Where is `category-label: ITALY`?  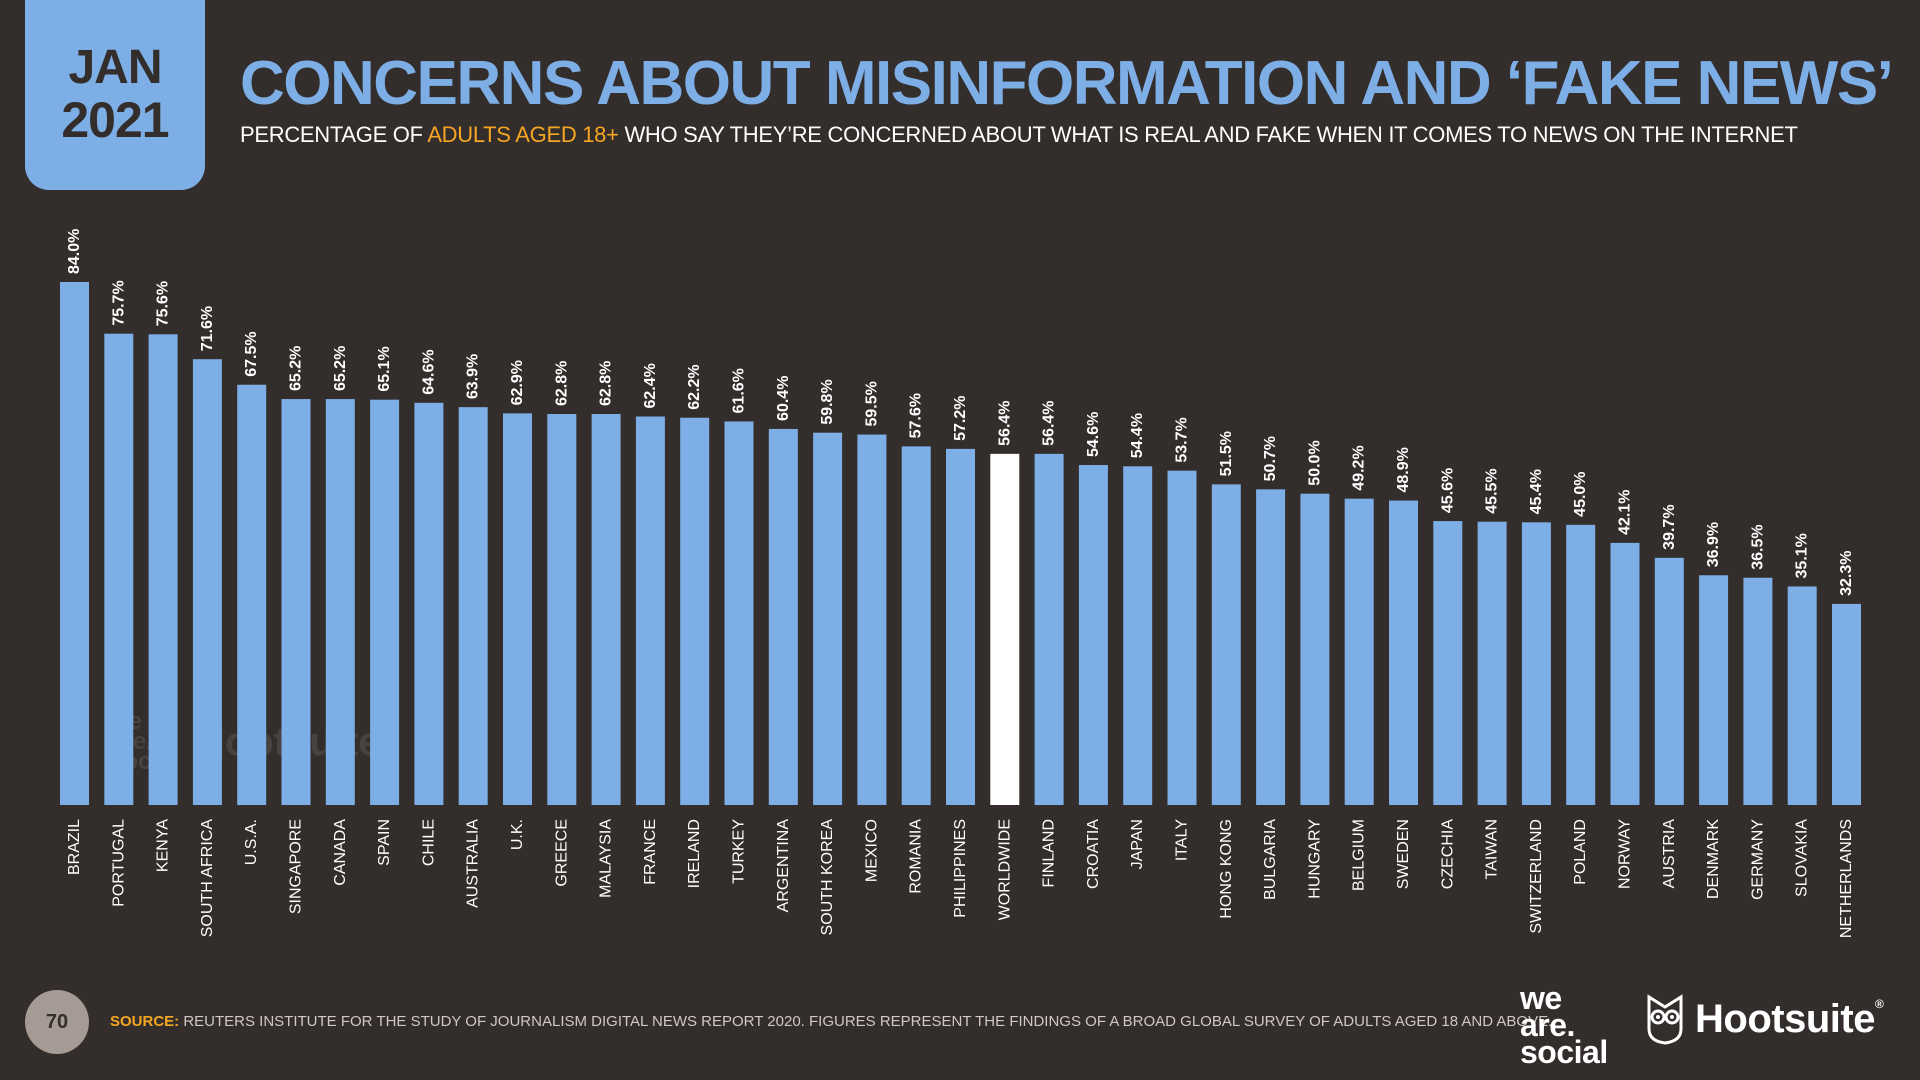 category-label: ITALY is located at coordinates (1182, 840).